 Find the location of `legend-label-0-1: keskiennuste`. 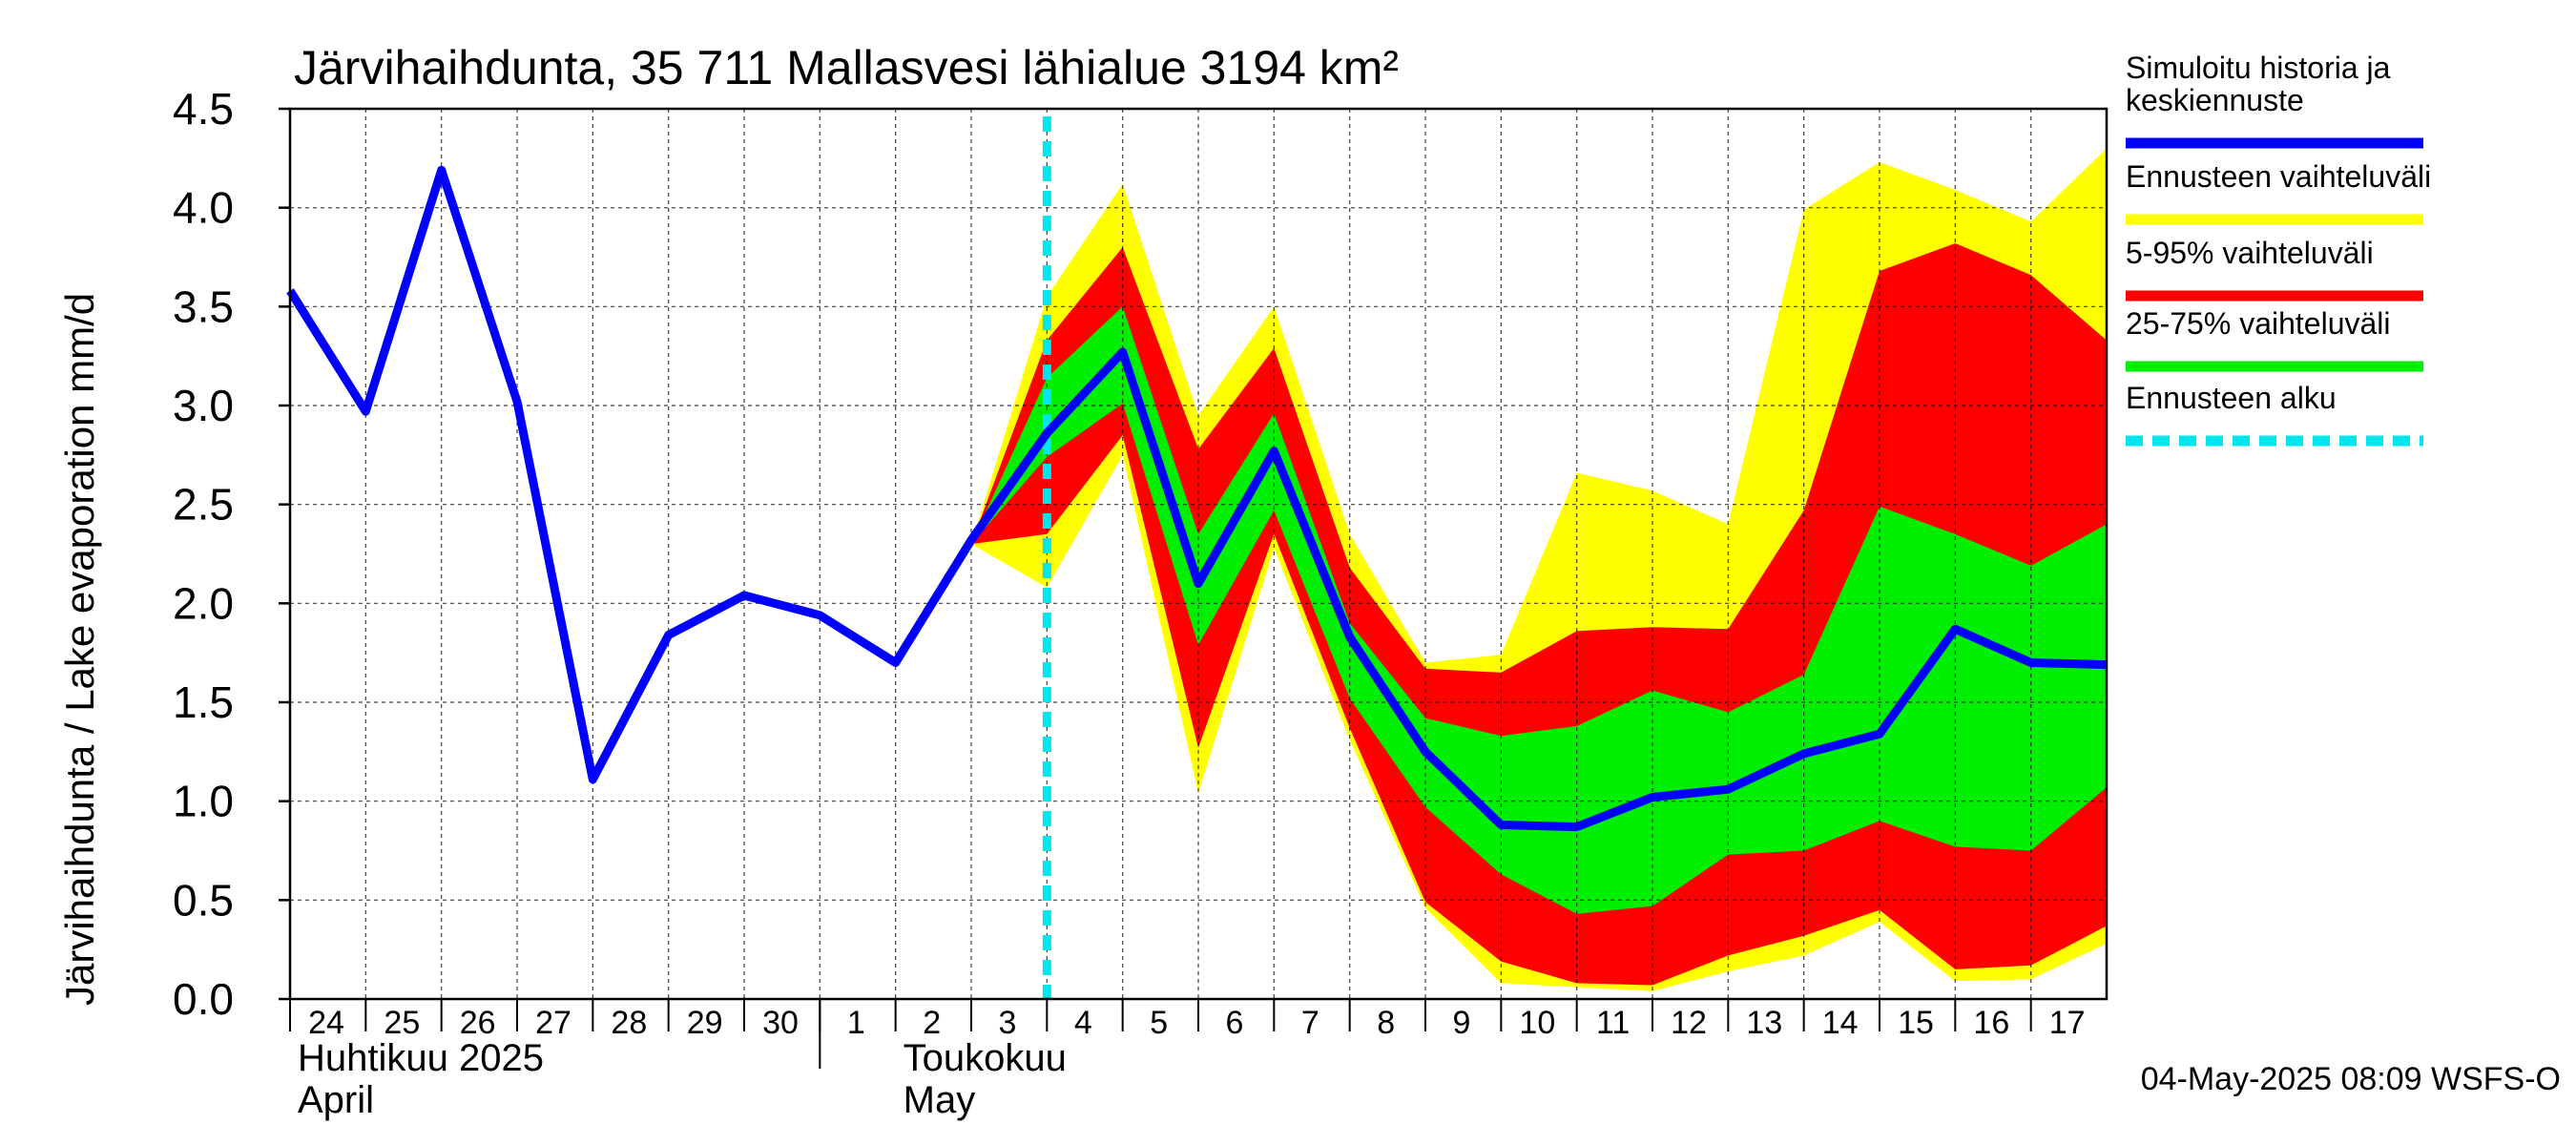

legend-label-0-1: keskiennuste is located at coordinates (2215, 100).